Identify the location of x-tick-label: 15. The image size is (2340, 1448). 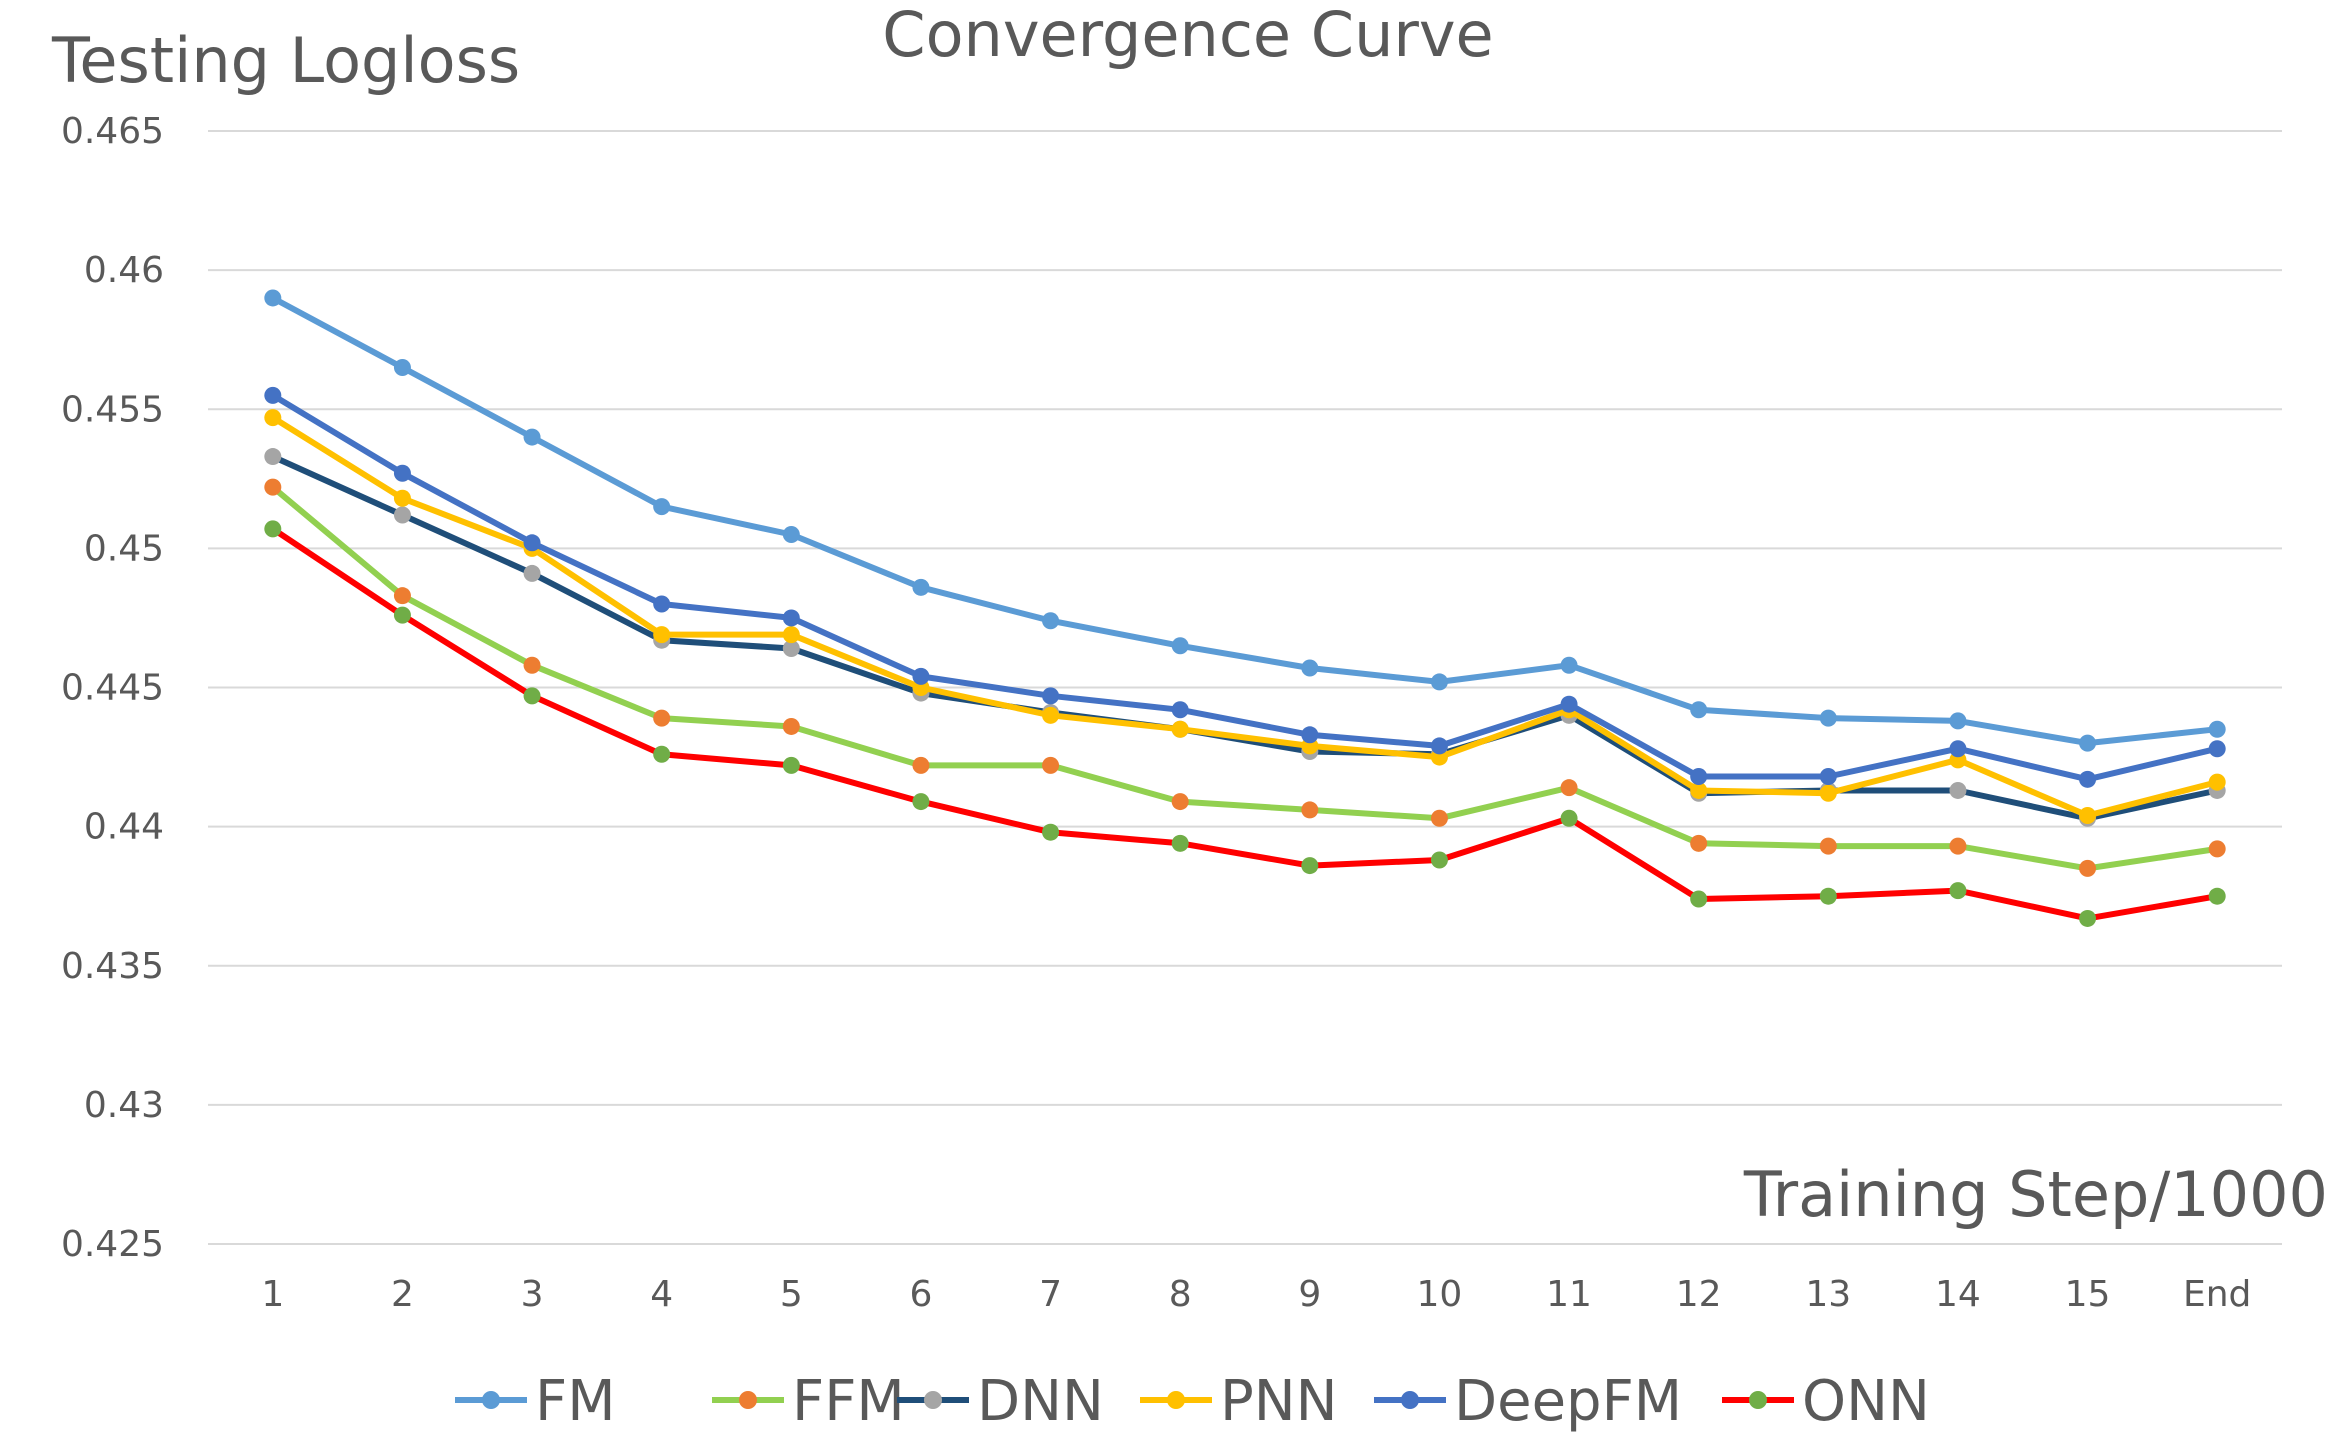
(2088, 1294).